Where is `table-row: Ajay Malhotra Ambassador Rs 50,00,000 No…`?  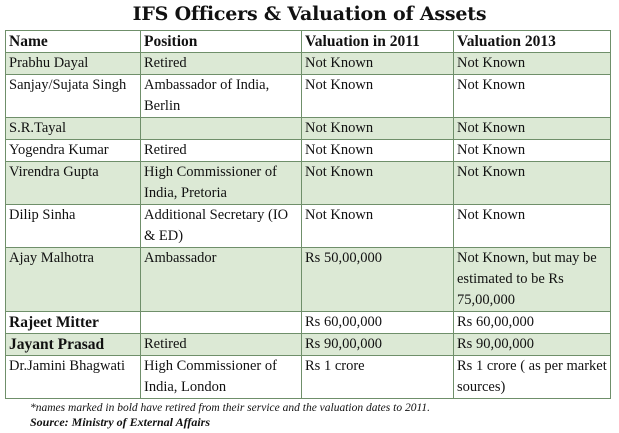 table-row: Ajay Malhotra Ambassador Rs 50,00,000 No… is located at coordinates (308, 279).